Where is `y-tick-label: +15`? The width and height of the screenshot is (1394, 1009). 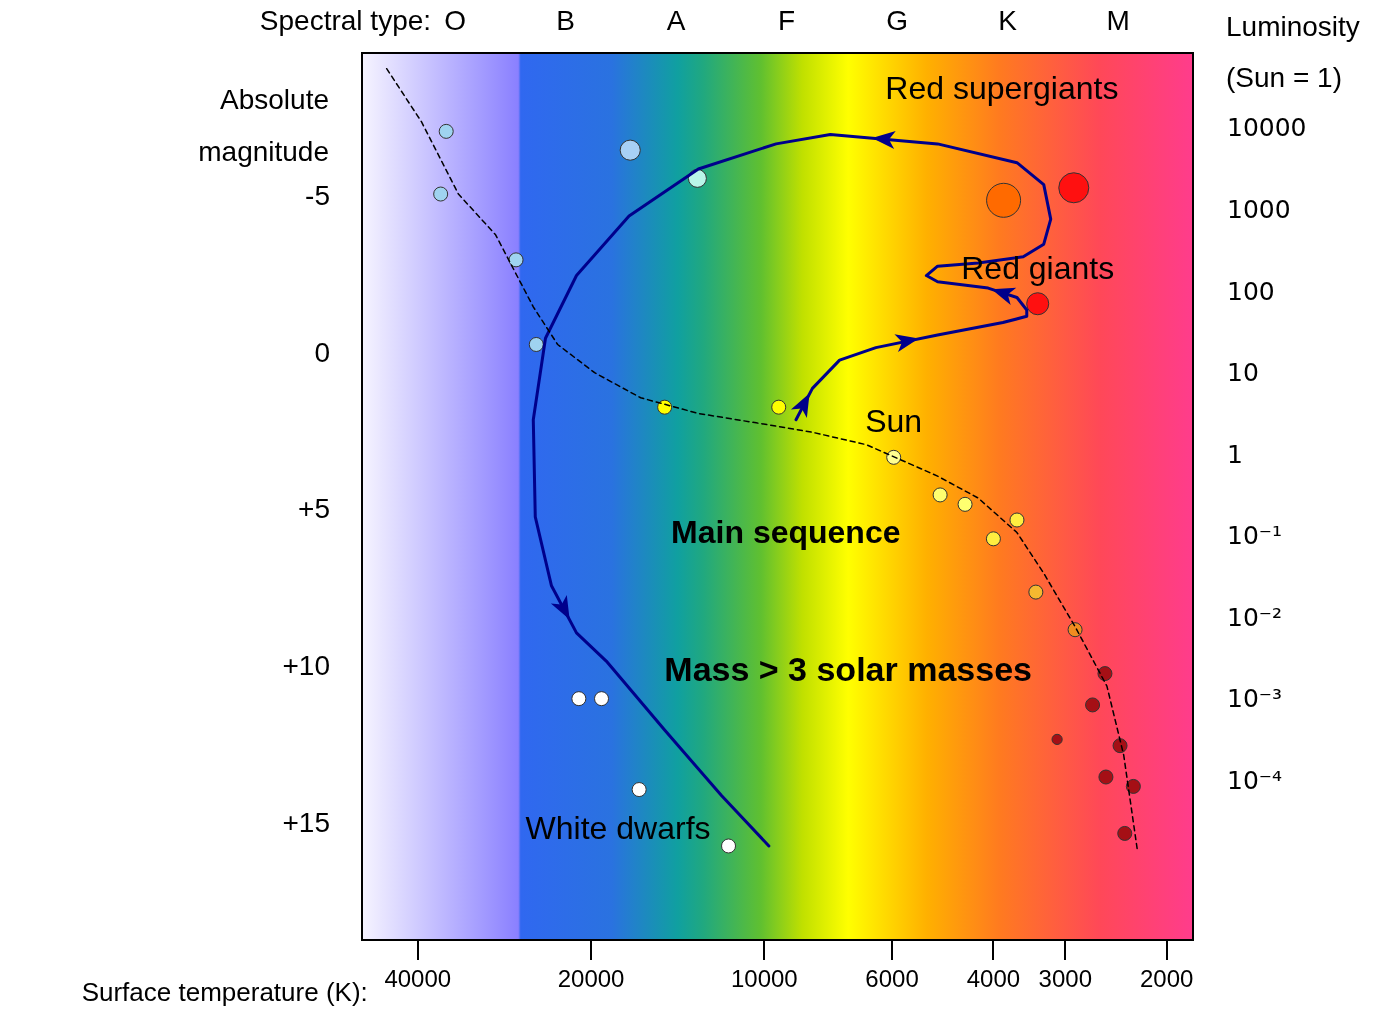 y-tick-label: +15 is located at coordinates (306, 822).